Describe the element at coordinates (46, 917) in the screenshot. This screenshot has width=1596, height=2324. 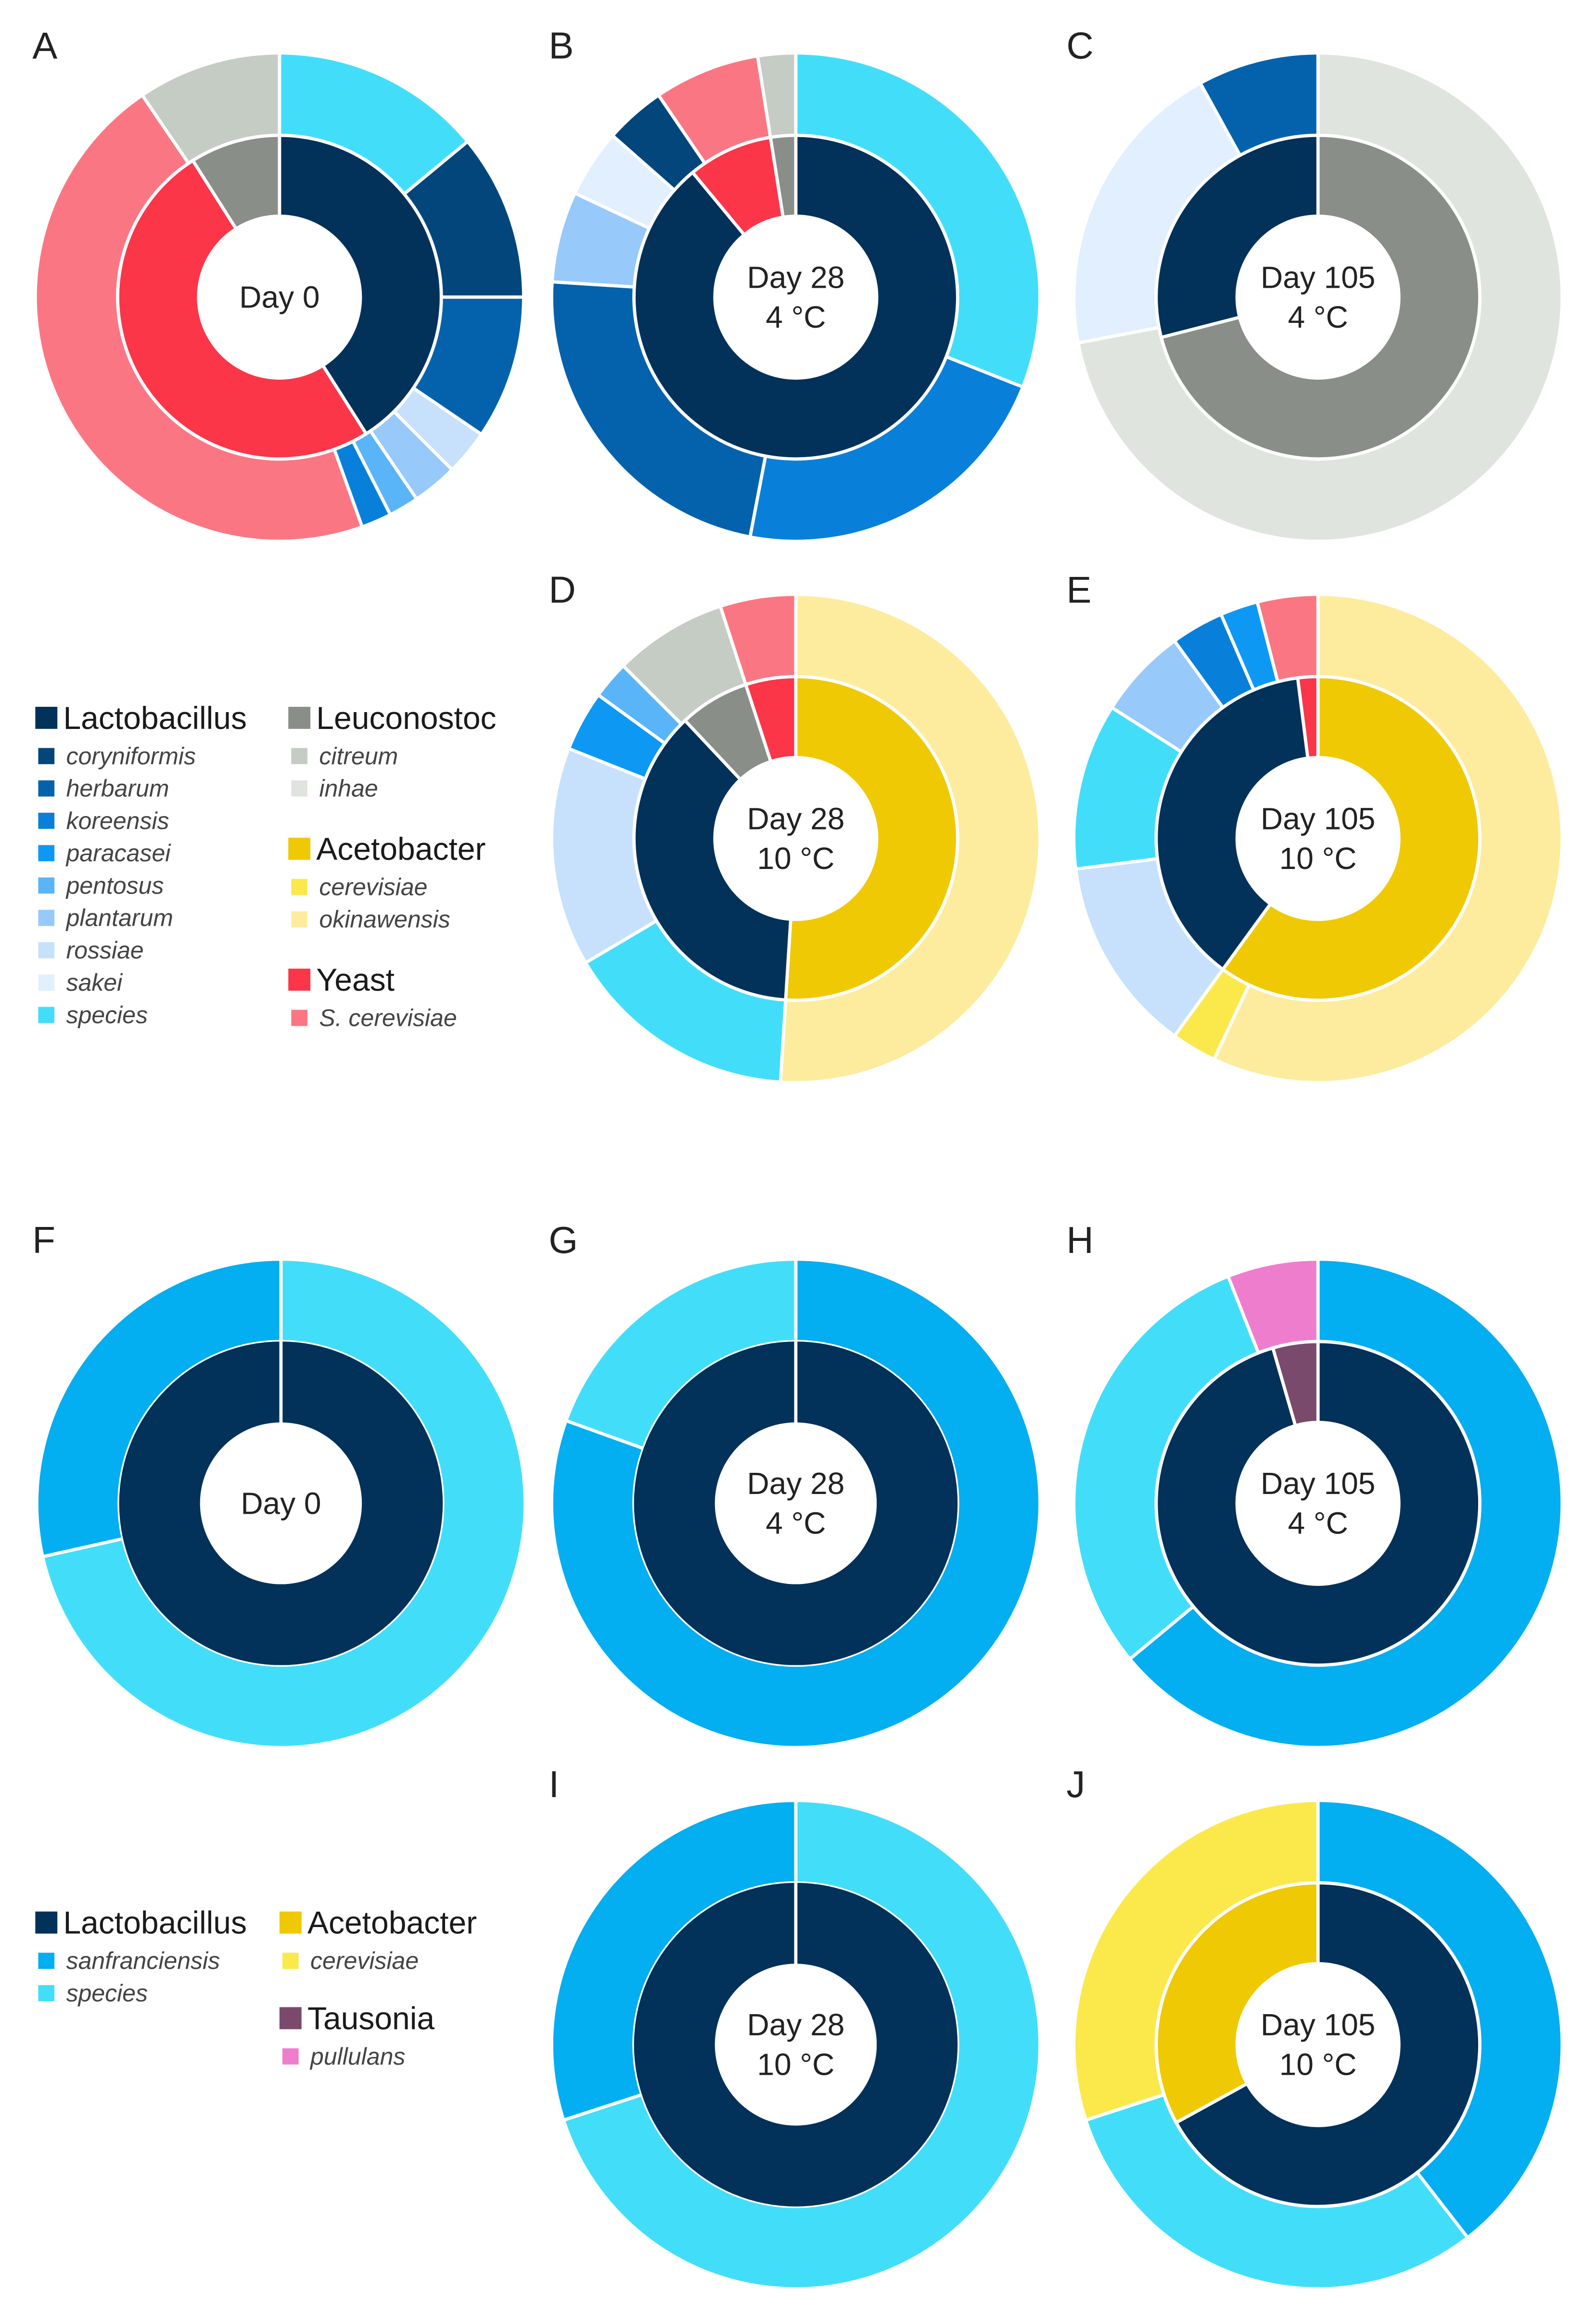
I see `legend-swatch-plantarum` at that location.